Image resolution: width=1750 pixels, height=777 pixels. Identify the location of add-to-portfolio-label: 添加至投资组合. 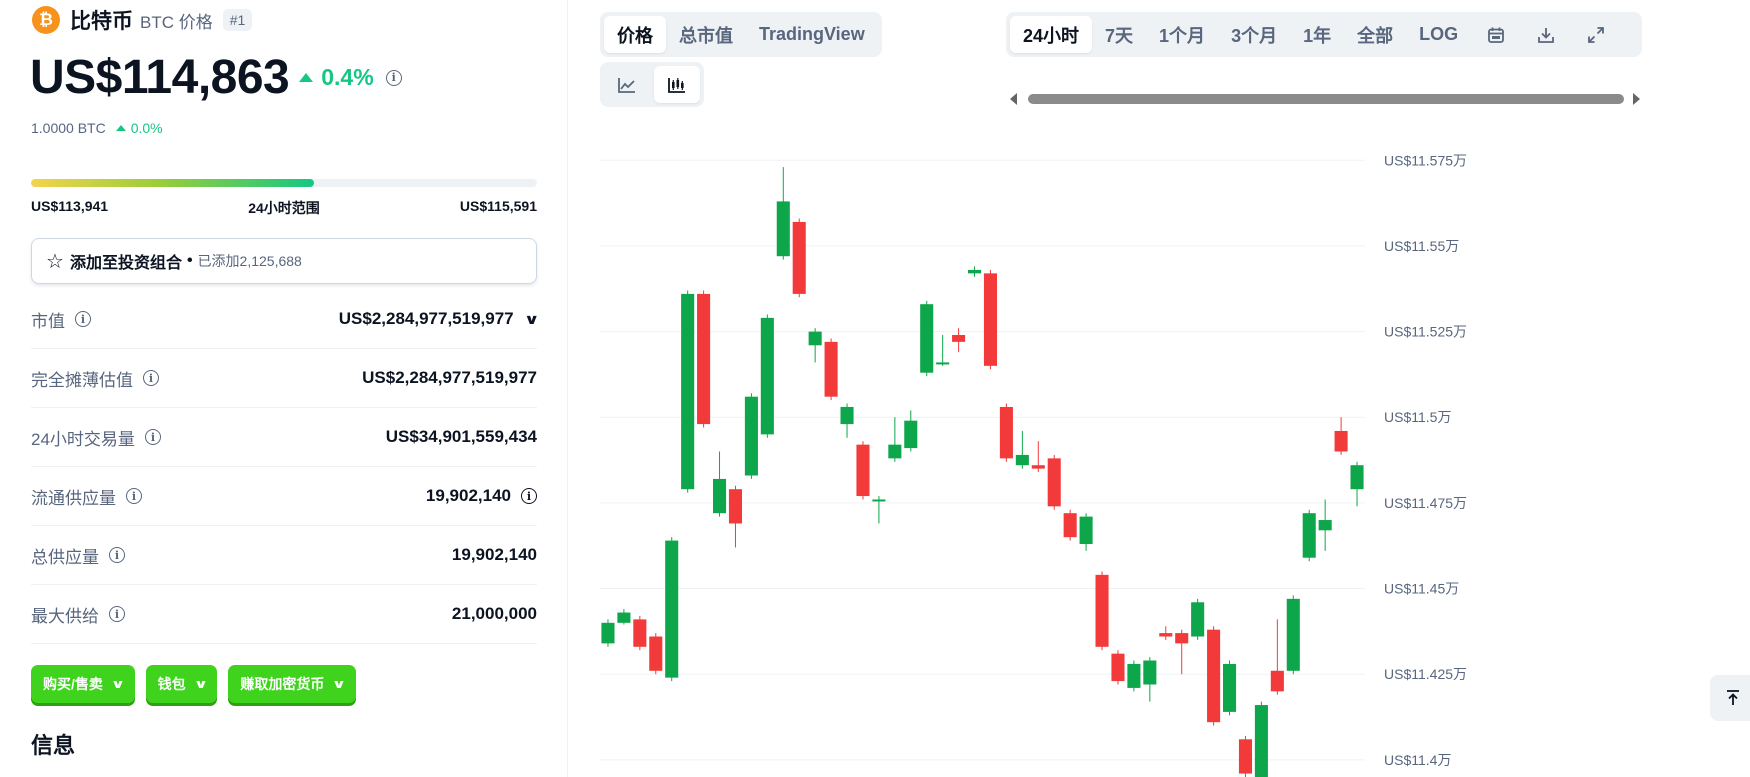
(125, 263).